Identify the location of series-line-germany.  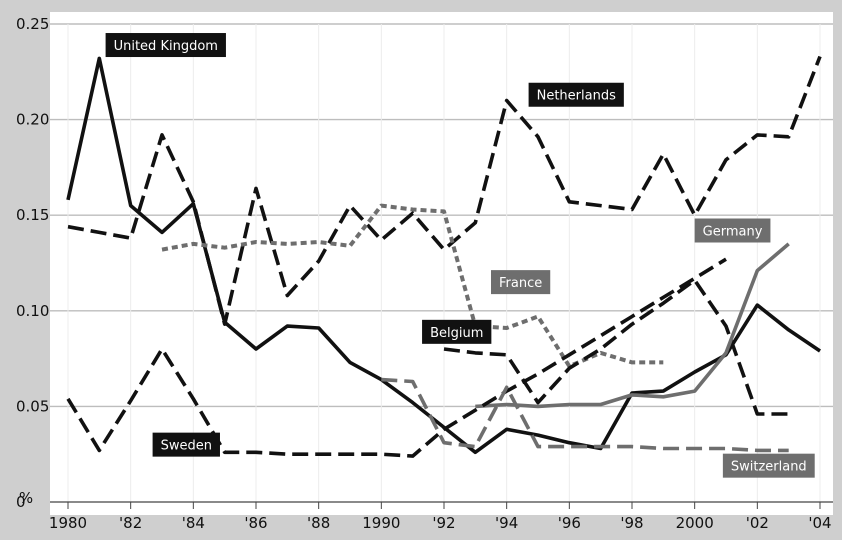
(632, 325).